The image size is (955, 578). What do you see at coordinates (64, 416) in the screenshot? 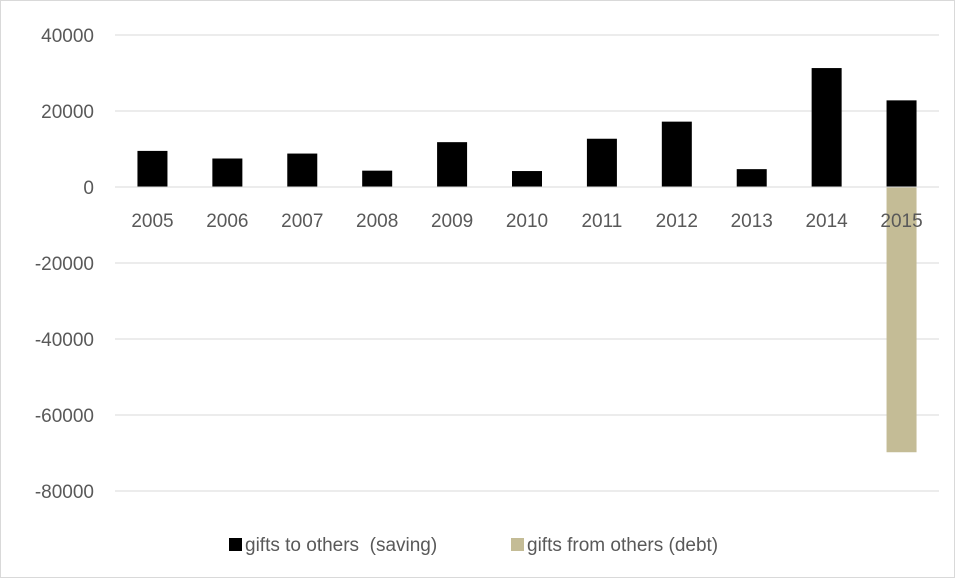
I see `y-tick-label: -60000` at bounding box center [64, 416].